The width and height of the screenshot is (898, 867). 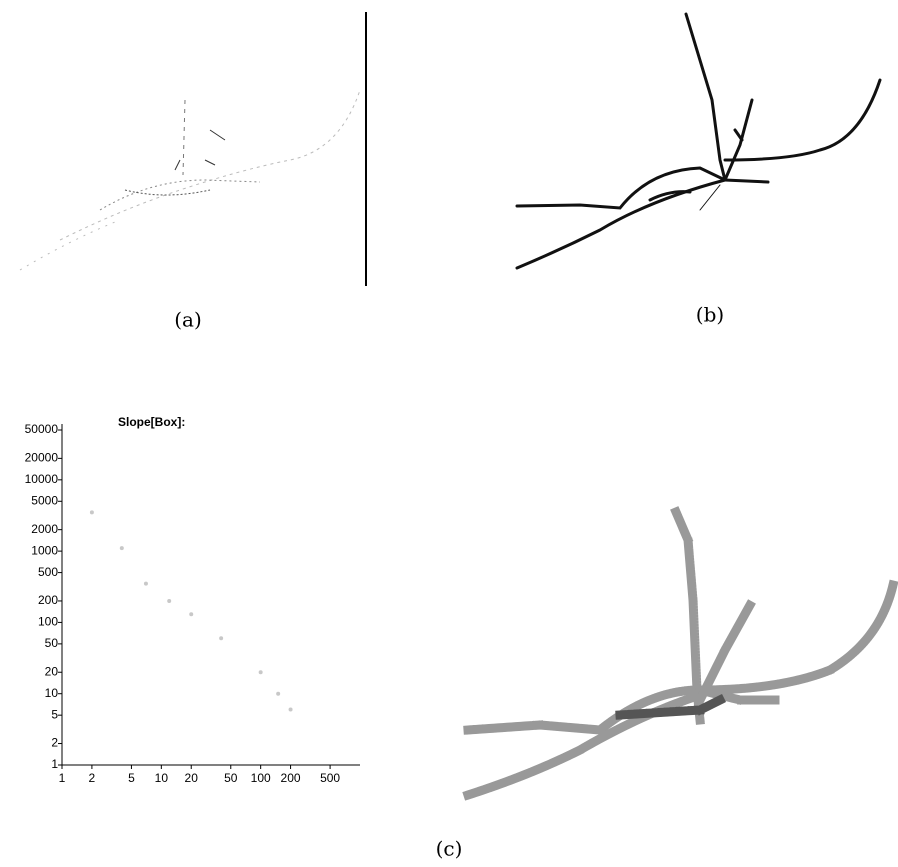 I want to click on x-tick-label: 5, so click(x=131, y=778).